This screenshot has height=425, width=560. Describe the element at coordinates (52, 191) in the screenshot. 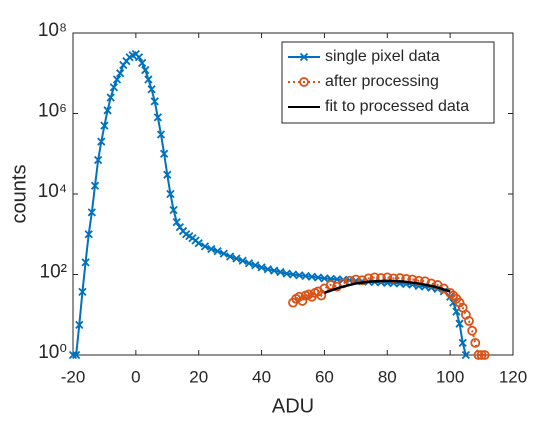

I see `y-tick-label: 10⁴` at that location.